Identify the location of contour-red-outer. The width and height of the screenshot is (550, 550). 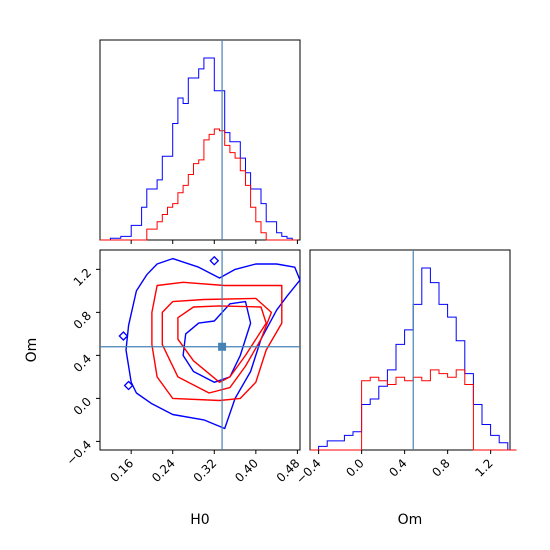
(217, 341).